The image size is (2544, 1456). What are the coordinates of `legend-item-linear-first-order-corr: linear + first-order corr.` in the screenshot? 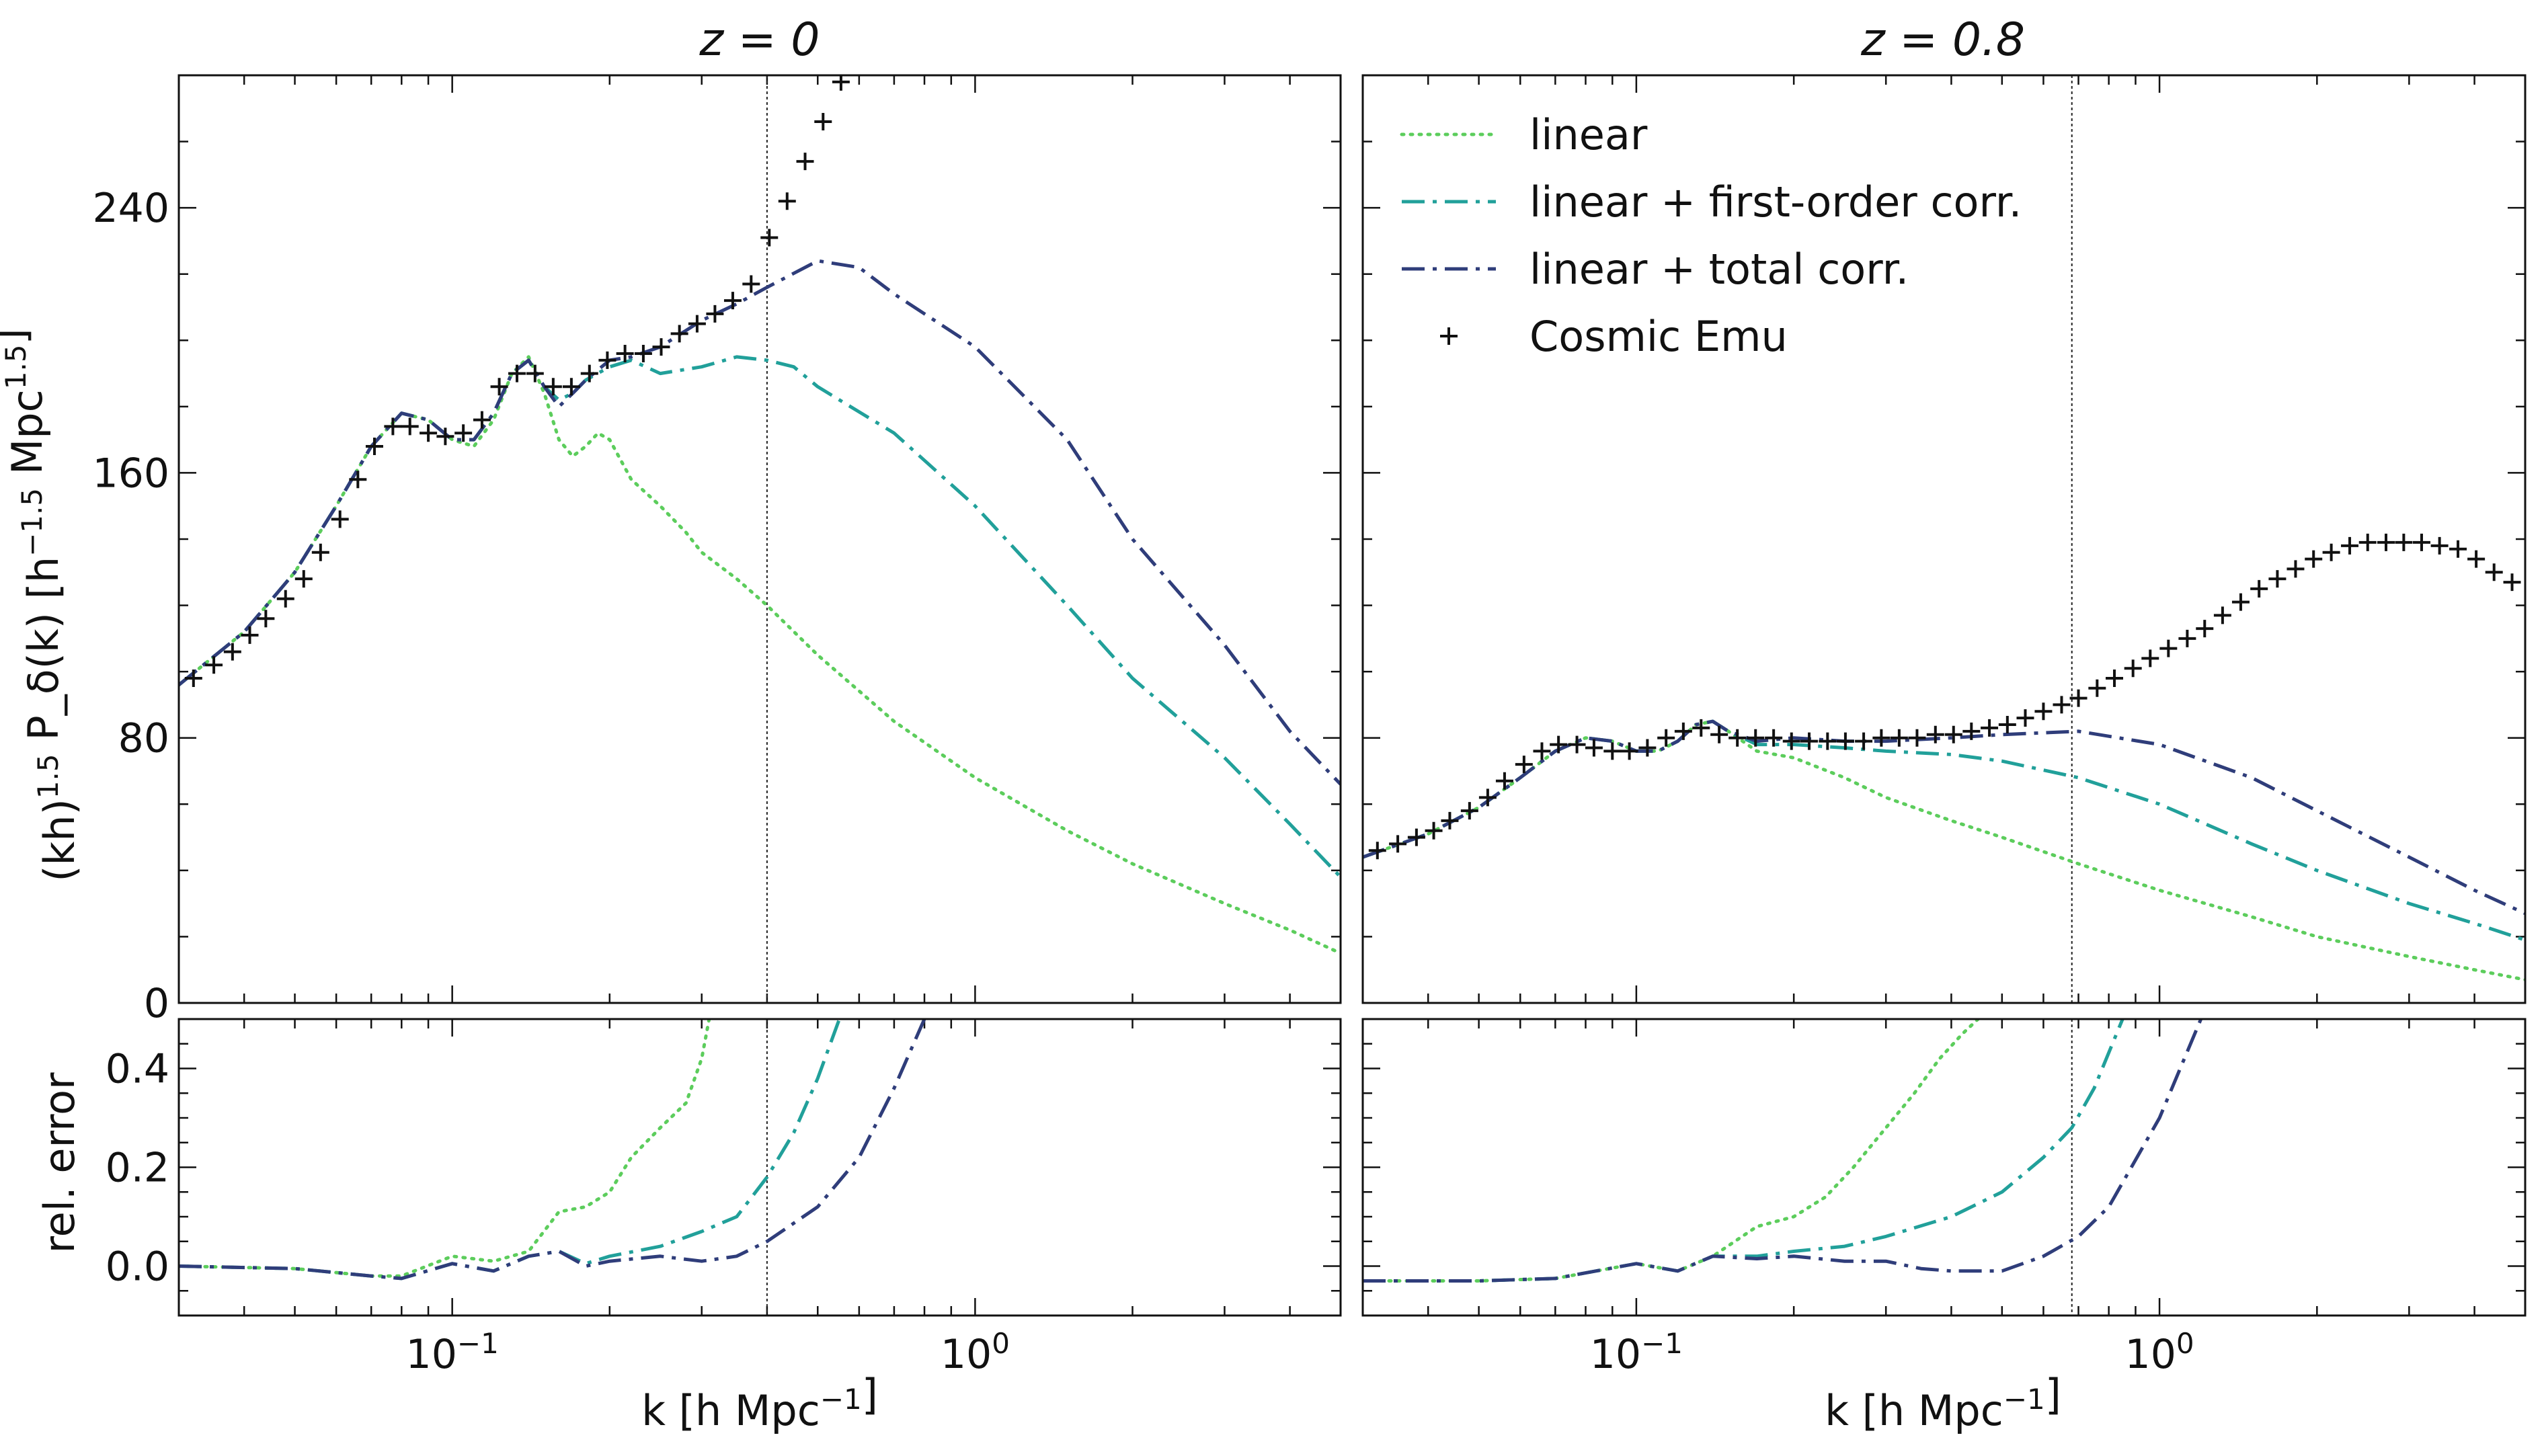 It's located at (1712, 202).